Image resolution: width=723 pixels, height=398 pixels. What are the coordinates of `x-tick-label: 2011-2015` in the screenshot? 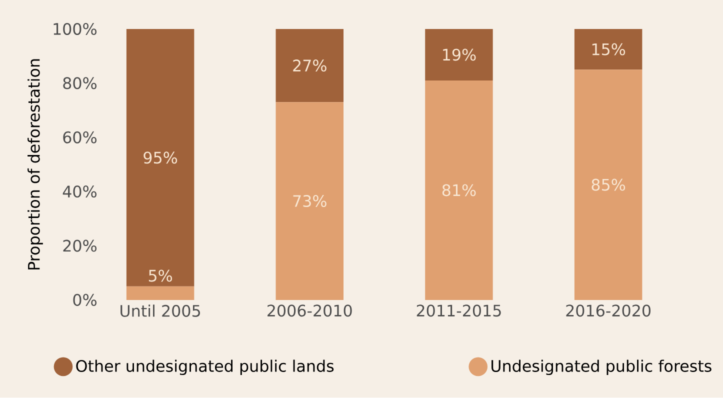 It's located at (458, 310).